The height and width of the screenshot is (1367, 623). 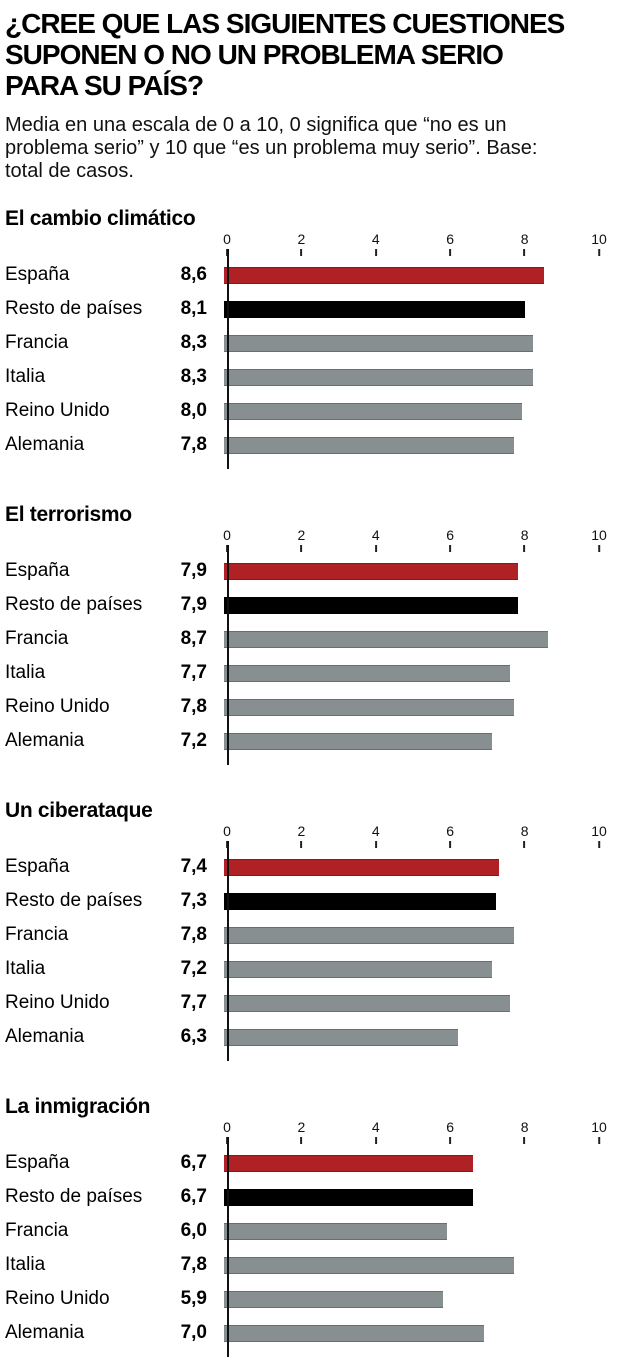 I want to click on country-label: Resto de países, so click(x=74, y=900).